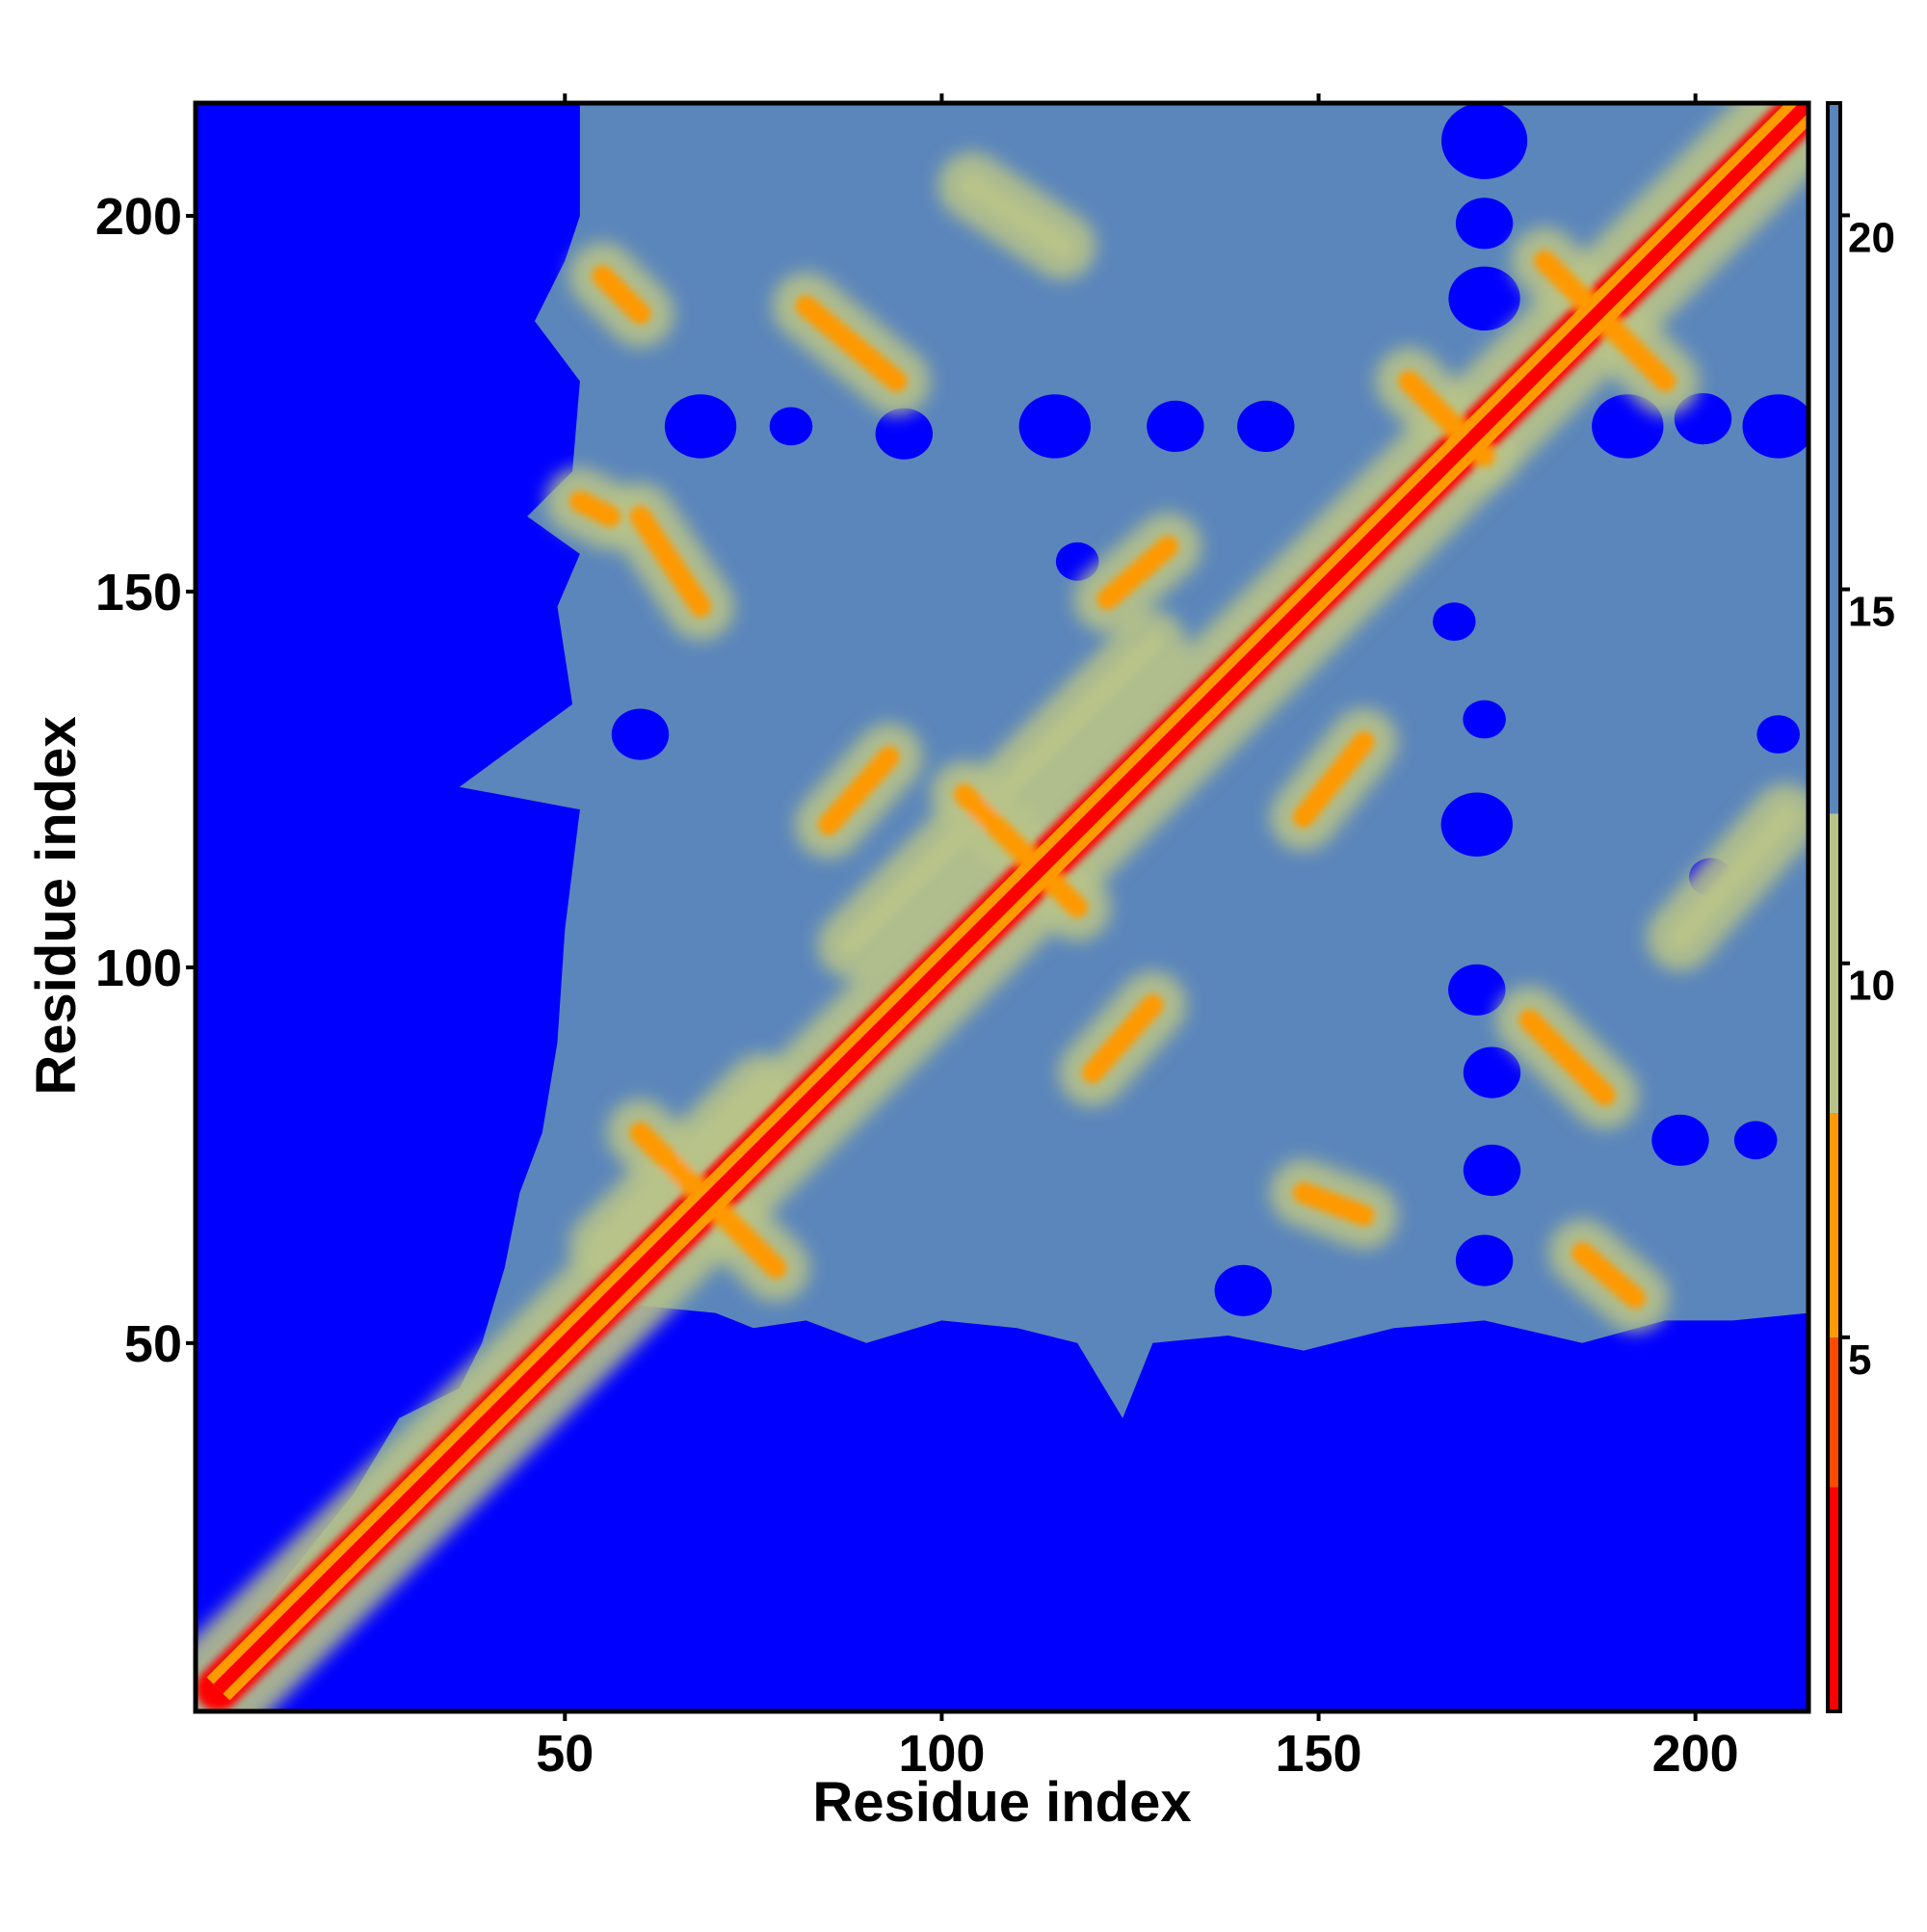 Image resolution: width=1927 pixels, height=1932 pixels. I want to click on y-tick-label: 100, so click(138, 968).